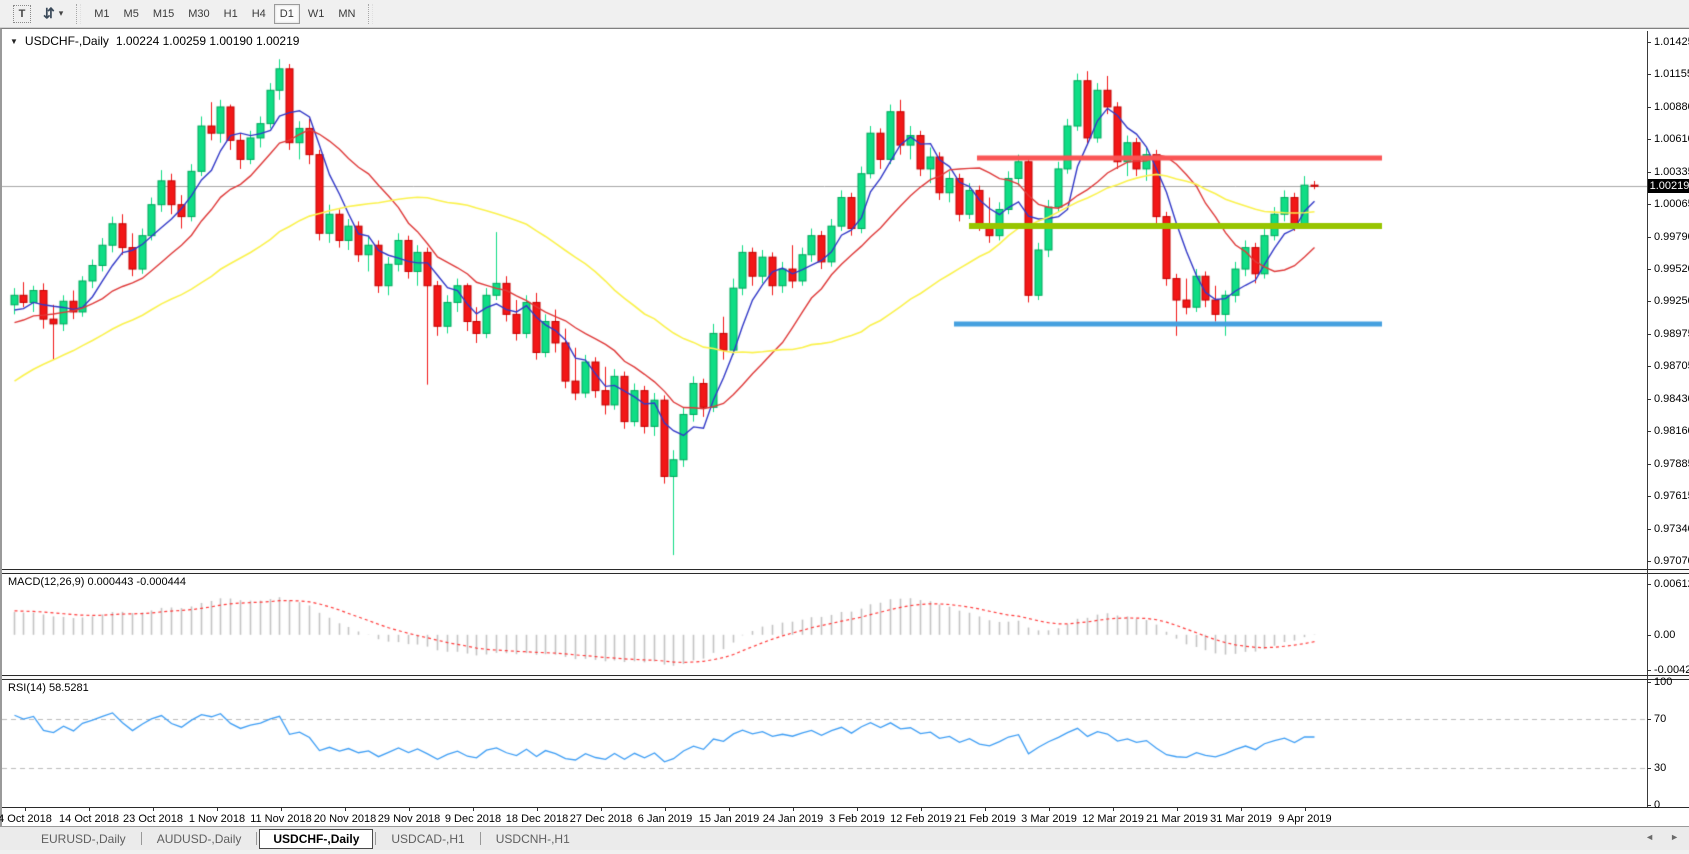 Image resolution: width=1689 pixels, height=854 pixels. I want to click on macd-label: MACD(12,26,9) 0.000443 -0.000444, so click(97, 582).